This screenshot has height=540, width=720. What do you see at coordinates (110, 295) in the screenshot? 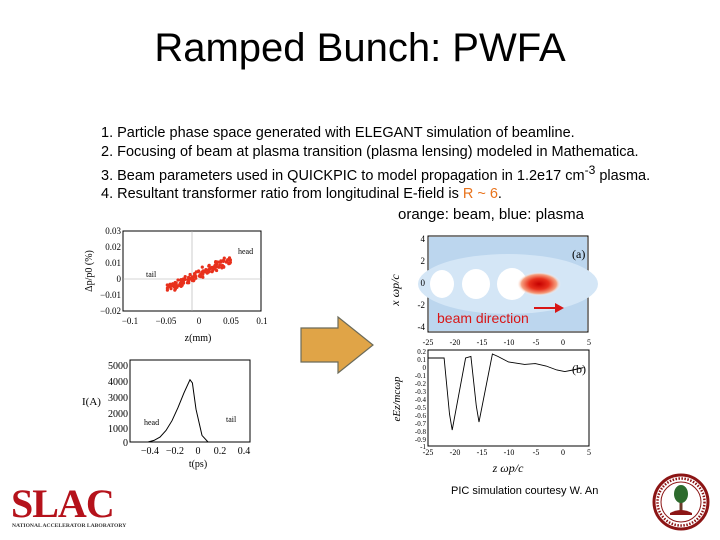
I see `phase-ytick: −0.01` at bounding box center [110, 295].